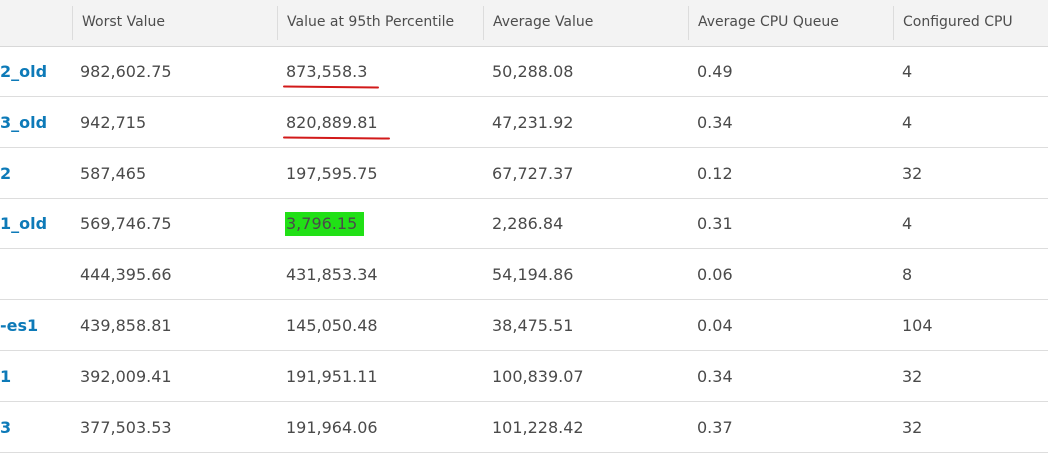  I want to click on cell-cpuq: 0.12, so click(715, 174).